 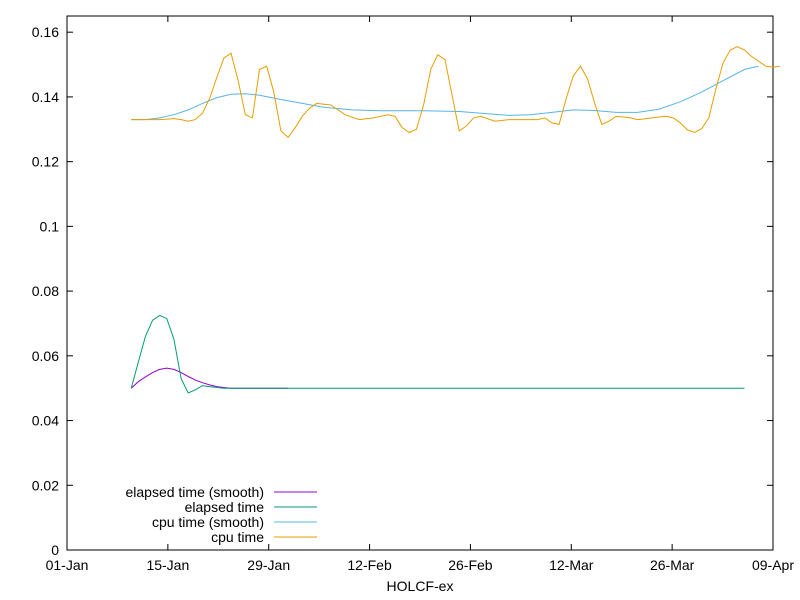 I want to click on y-tick-label: 0.12, so click(x=45, y=162).